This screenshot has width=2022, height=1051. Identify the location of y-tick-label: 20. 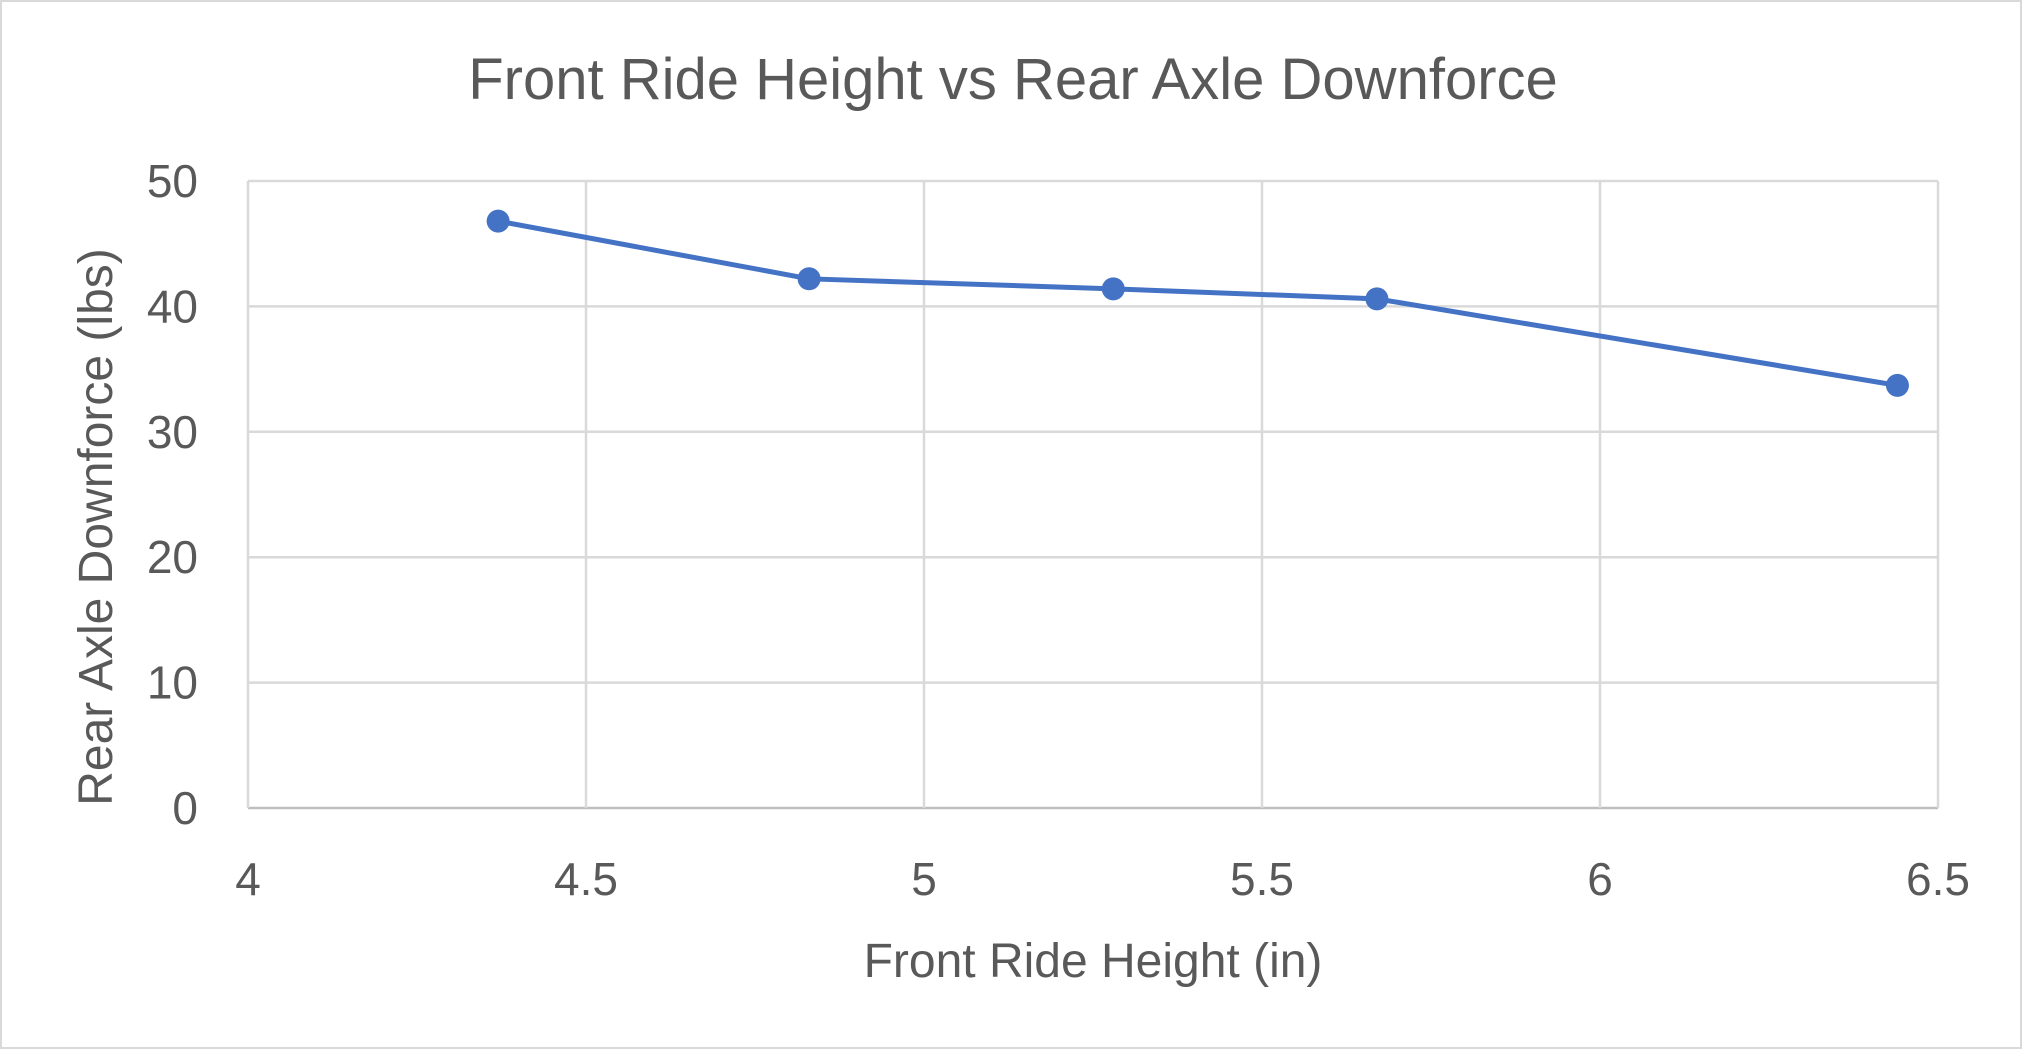
(172, 557).